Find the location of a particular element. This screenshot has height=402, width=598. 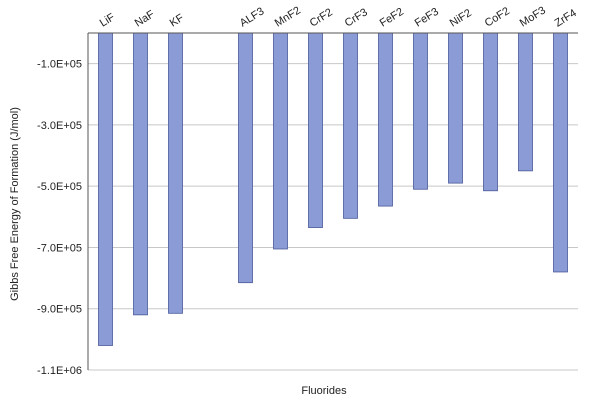

category-label: MoF3 is located at coordinates (533, 16).